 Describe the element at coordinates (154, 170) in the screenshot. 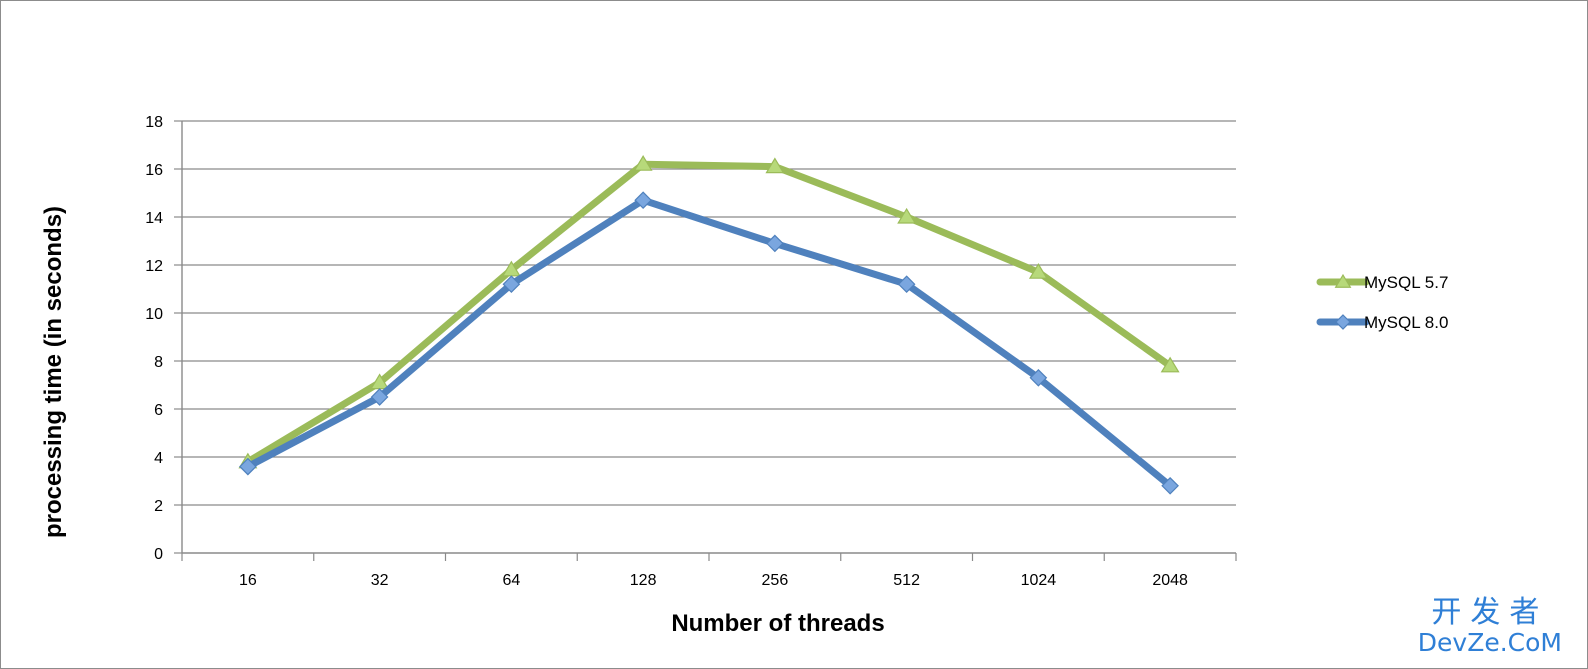

I see `y-tick-label: 16` at that location.